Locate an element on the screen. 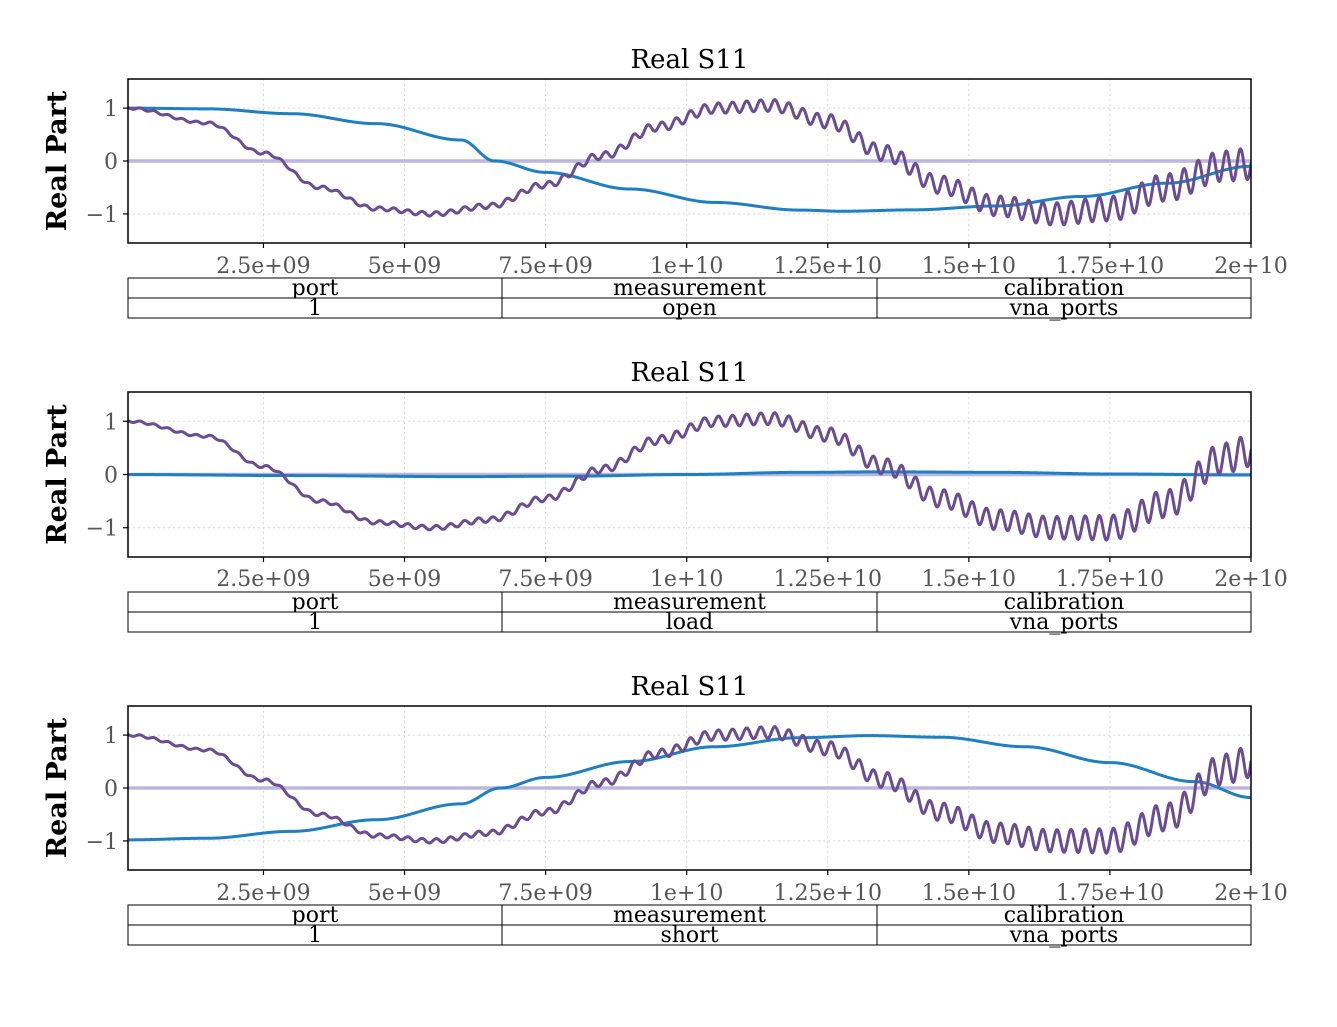 The width and height of the screenshot is (1337, 1027). table-cell-text: open is located at coordinates (689, 308).